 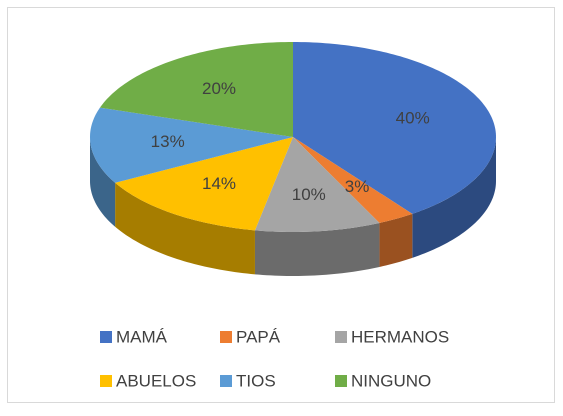 I want to click on data-label: 14%, so click(x=219, y=183).